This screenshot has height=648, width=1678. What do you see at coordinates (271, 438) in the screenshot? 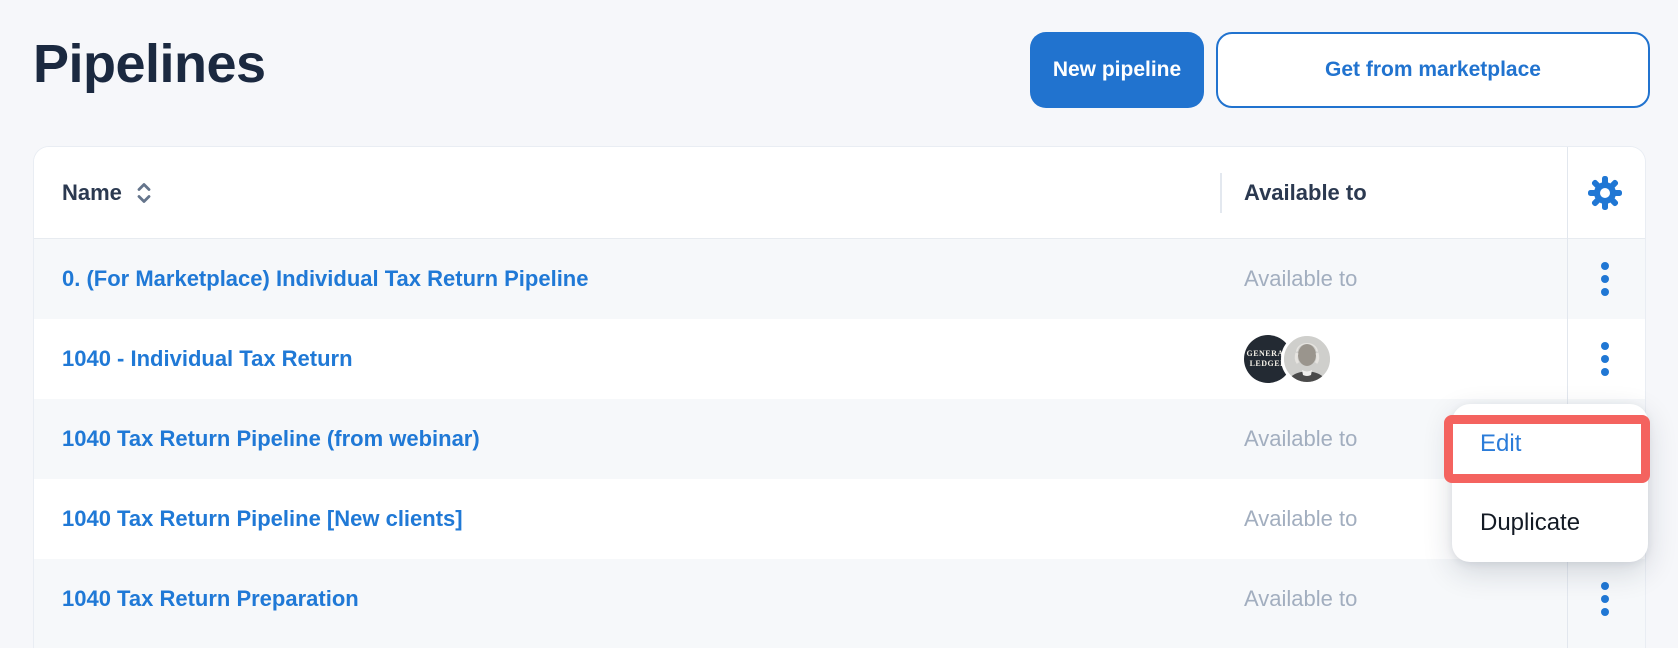
I see `pipeline-link: 1040 Tax Return Pipeline (from webinar)` at bounding box center [271, 438].